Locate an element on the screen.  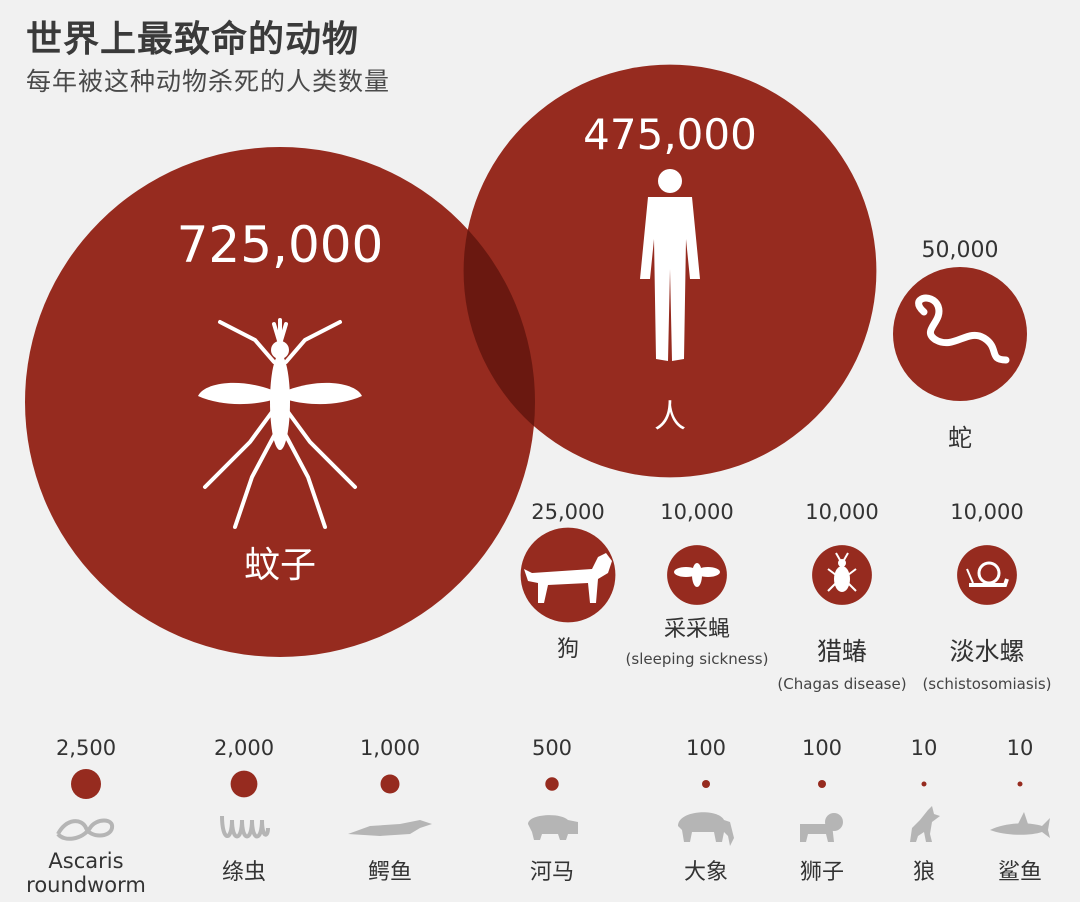
bubble-lion is located at coordinates (822, 784).